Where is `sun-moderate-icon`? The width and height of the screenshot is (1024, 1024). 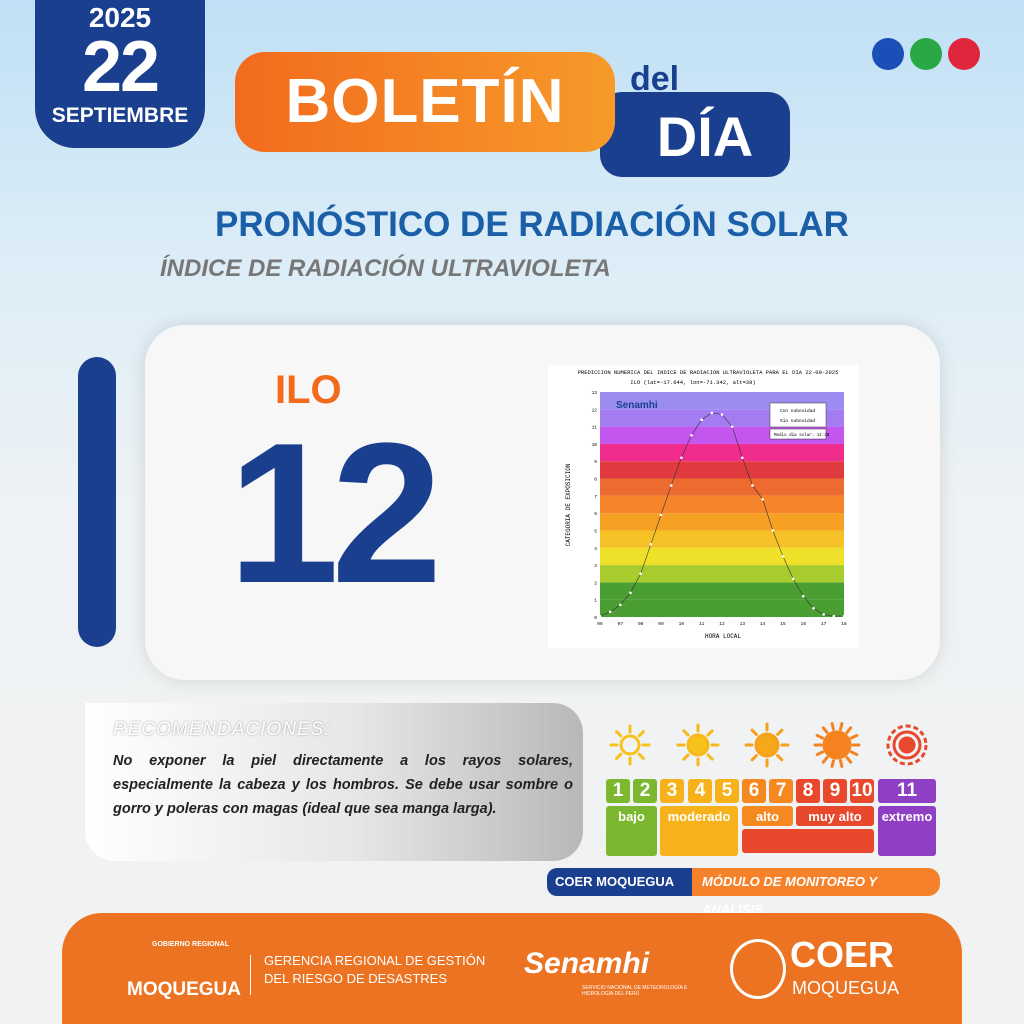 sun-moderate-icon is located at coordinates (698, 745).